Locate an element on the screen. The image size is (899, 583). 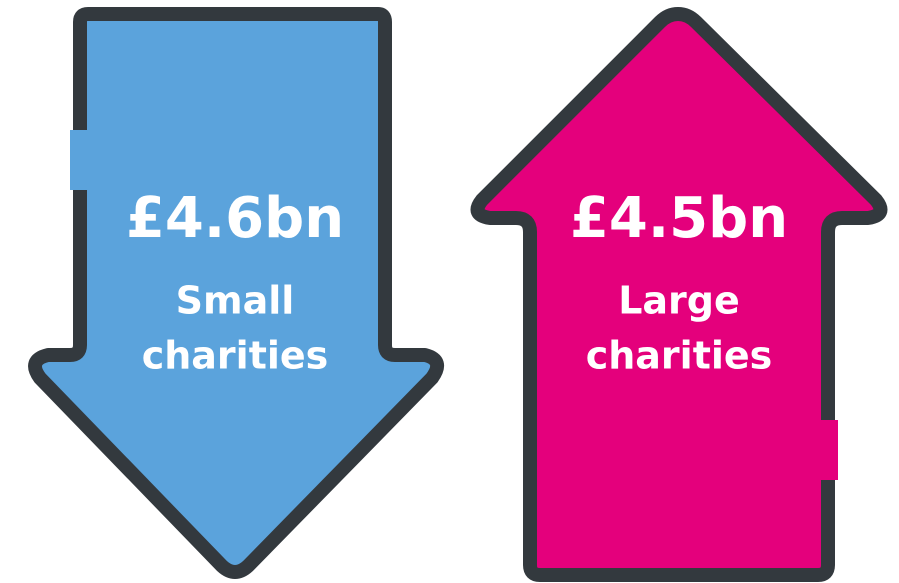
amount: £4.6bn is located at coordinates (235, 218).